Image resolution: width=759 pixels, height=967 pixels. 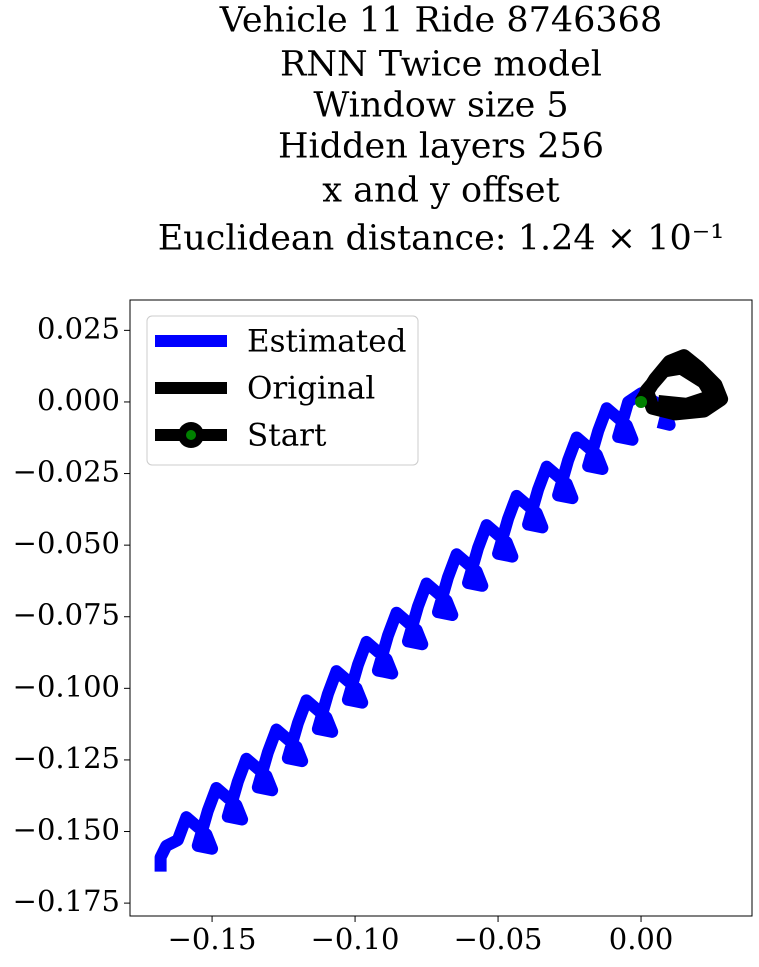 What do you see at coordinates (355, 939) in the screenshot?
I see `x-tick-label: −0.10` at bounding box center [355, 939].